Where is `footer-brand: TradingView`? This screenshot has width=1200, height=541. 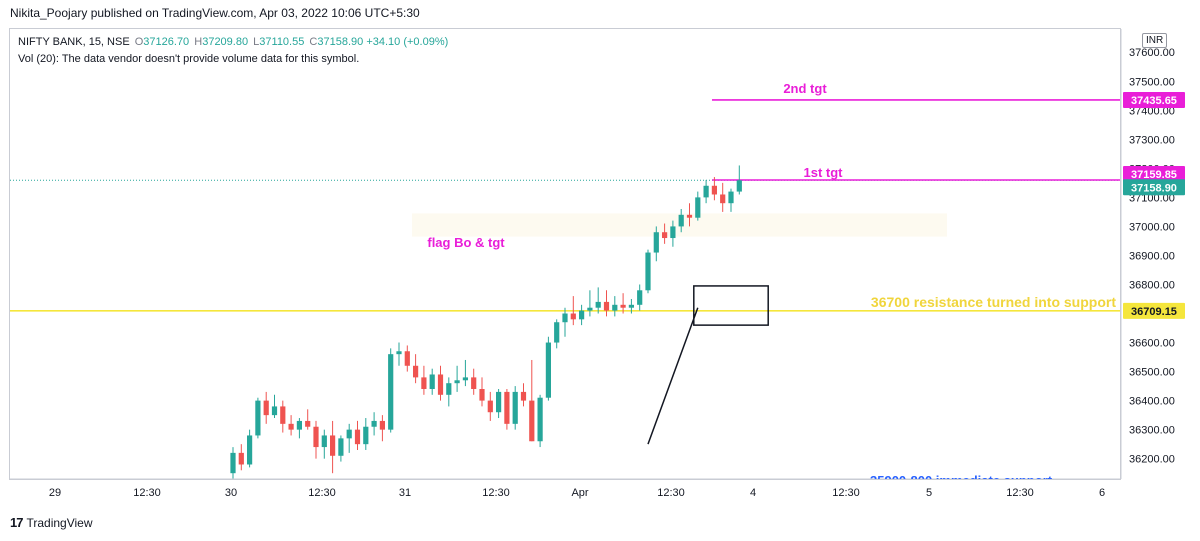 footer-brand: TradingView is located at coordinates (59, 522).